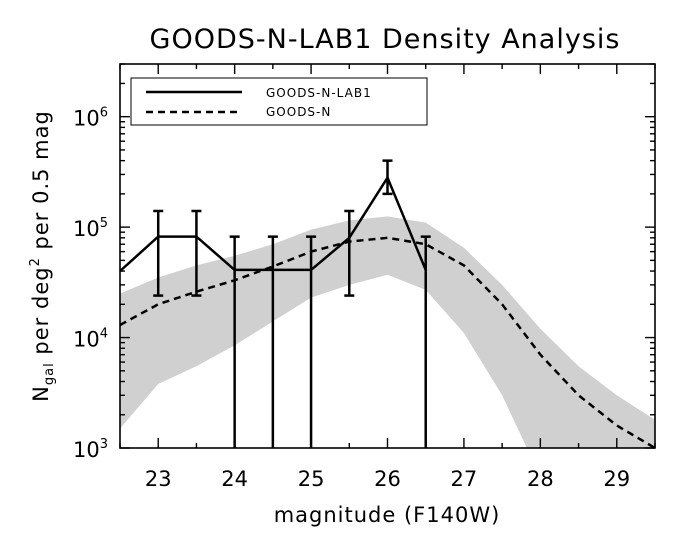  I want to click on y-axis-label: Ngal per deg2 per 0.5 mag, so click(42, 256).